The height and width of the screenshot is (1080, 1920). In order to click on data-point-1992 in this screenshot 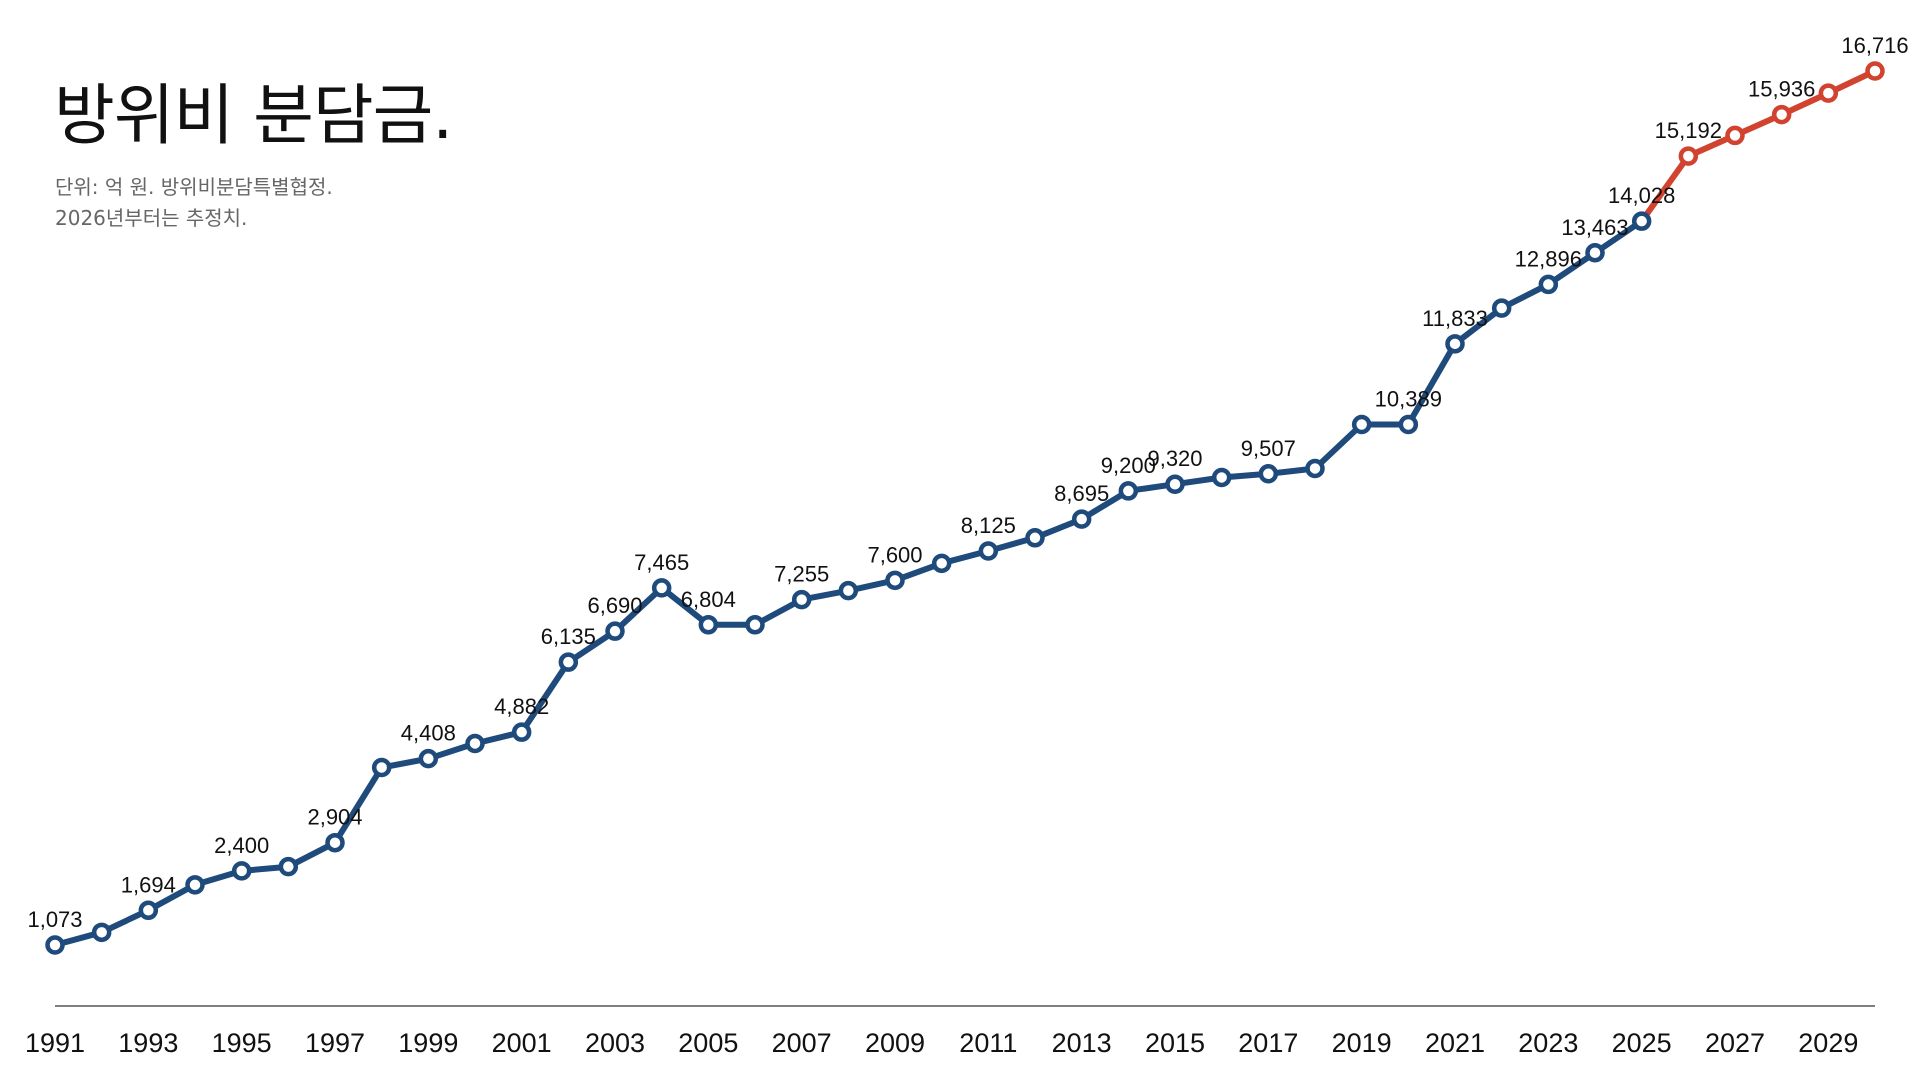, I will do `click(101, 932)`.